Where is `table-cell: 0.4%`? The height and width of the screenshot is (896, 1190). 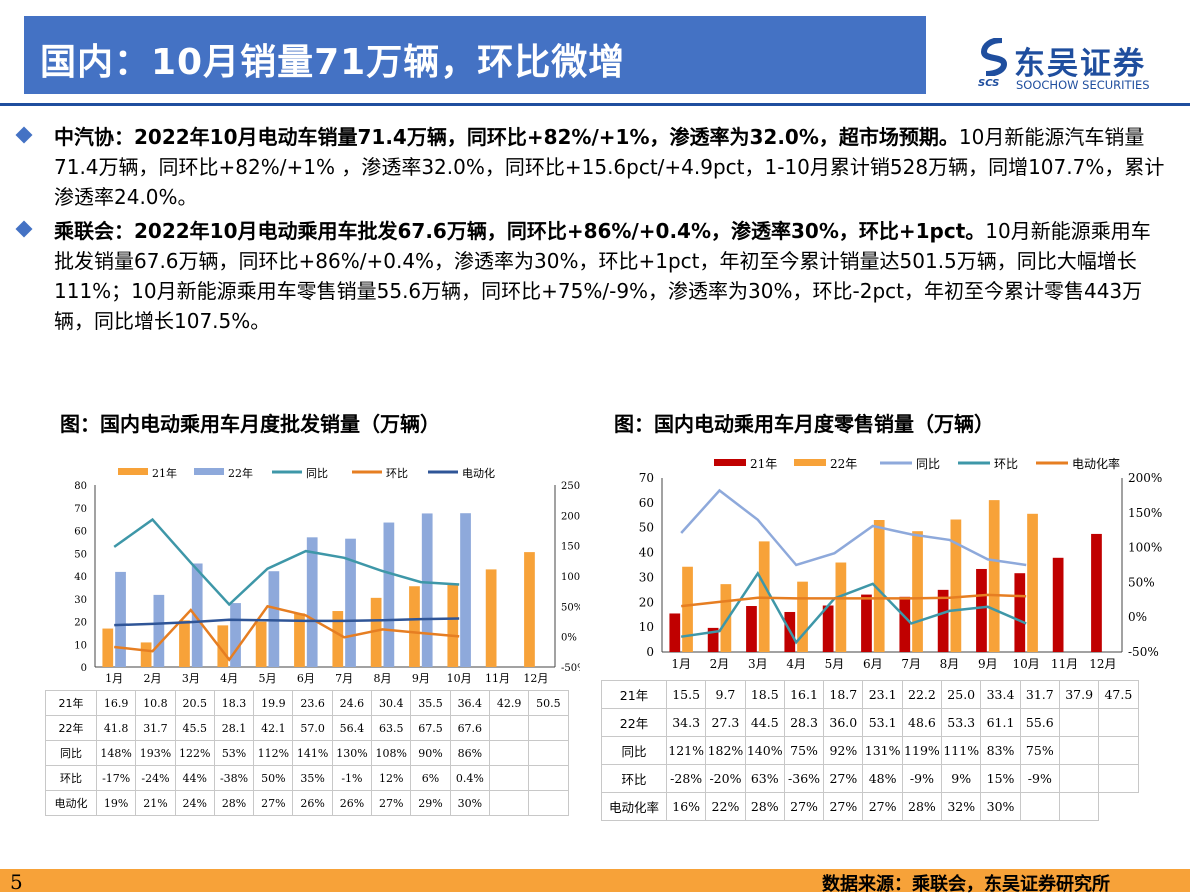 table-cell: 0.4% is located at coordinates (469, 778).